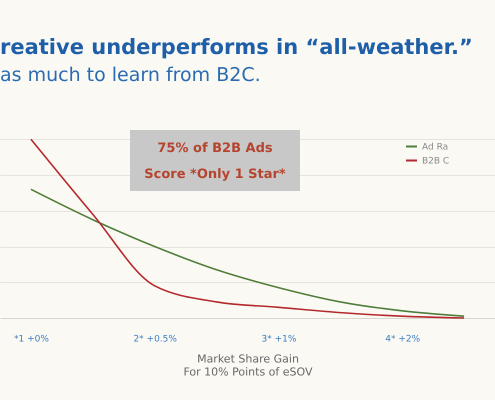 The width and height of the screenshot is (495, 400). Describe the element at coordinates (215, 161) in the screenshot. I see `annotation: 75% of B2B Ads Score *Only 1 Star*` at that location.